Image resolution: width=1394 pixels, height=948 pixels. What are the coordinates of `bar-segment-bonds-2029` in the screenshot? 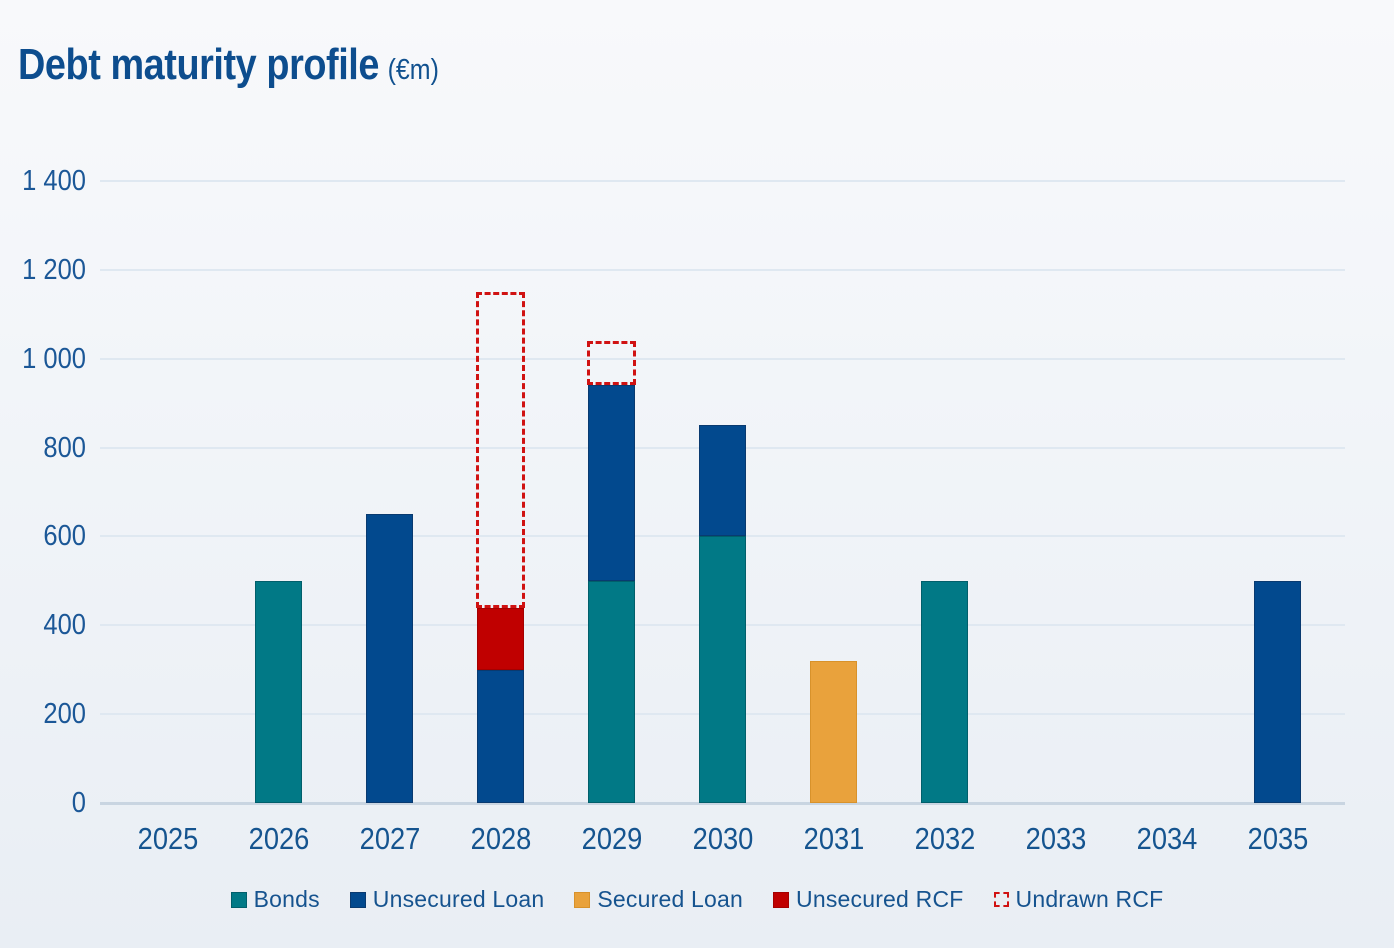 It's located at (611, 691).